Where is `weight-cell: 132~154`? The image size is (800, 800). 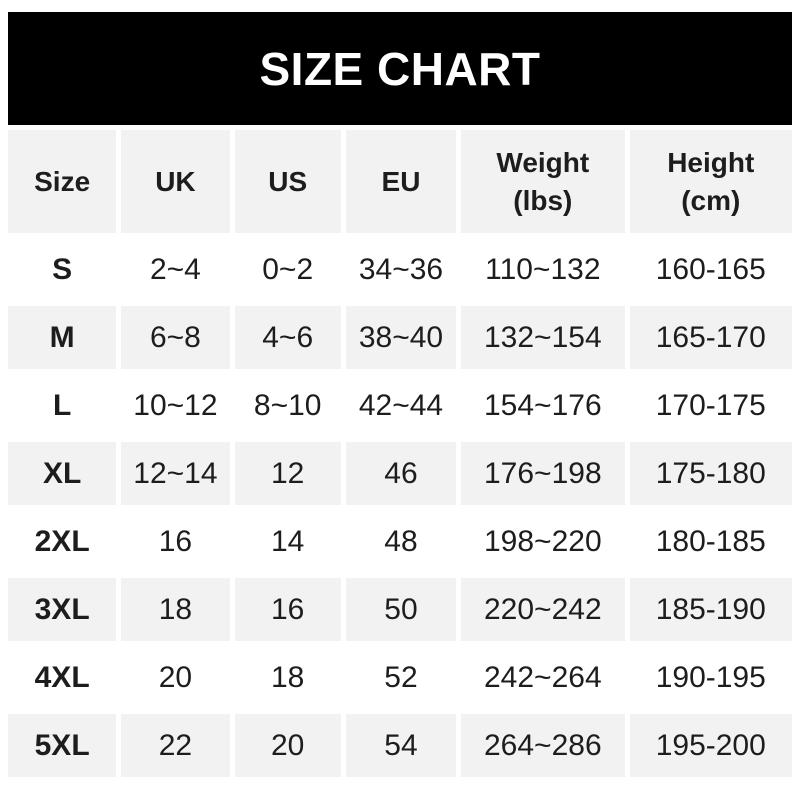
weight-cell: 132~154 is located at coordinates (543, 337).